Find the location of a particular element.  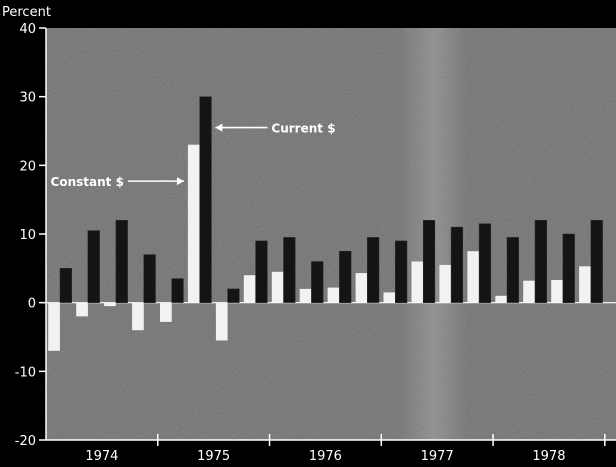

y-tick-label: -10 is located at coordinates (25, 372).